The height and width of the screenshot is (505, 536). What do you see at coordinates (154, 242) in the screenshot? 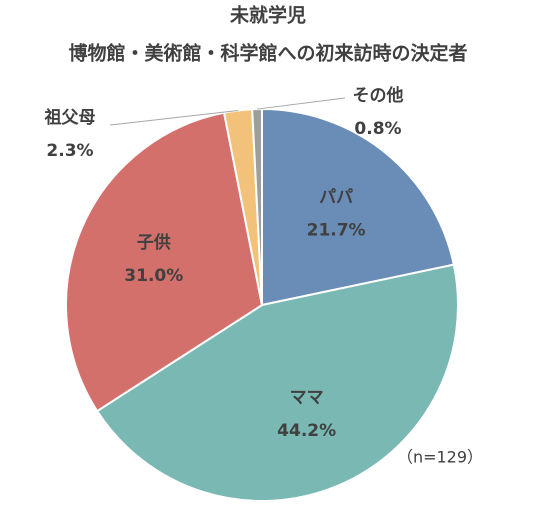
I see `slice-label: 子供` at bounding box center [154, 242].